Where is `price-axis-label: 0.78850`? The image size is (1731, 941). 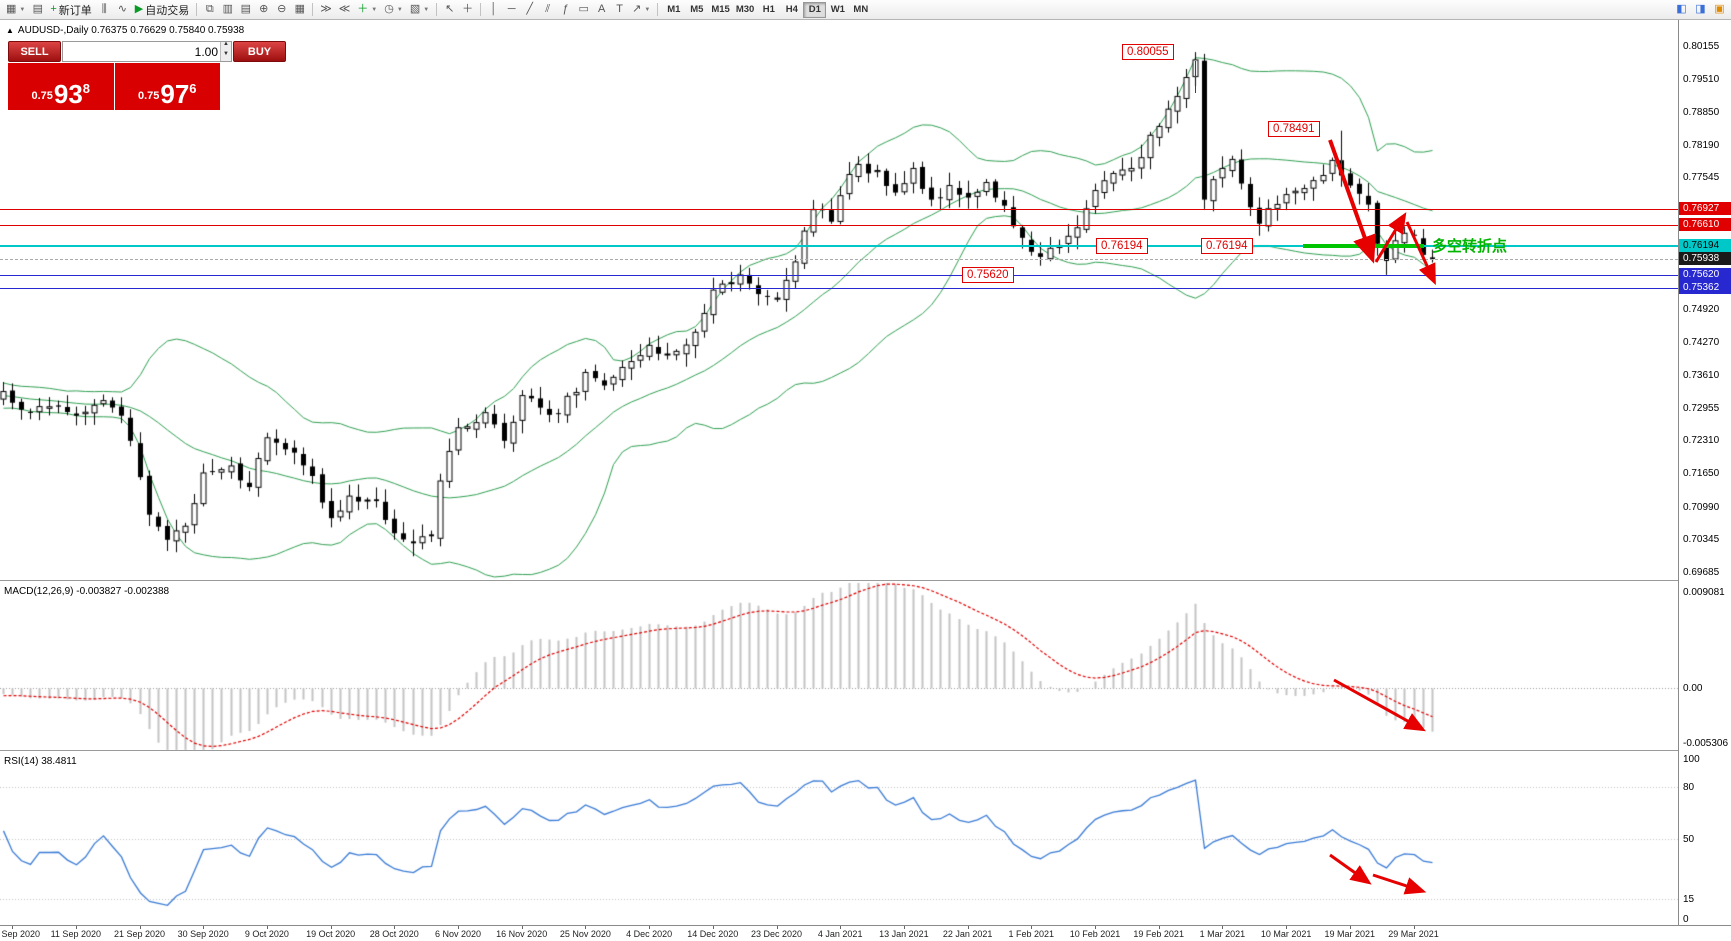 price-axis-label: 0.78850 is located at coordinates (1701, 112).